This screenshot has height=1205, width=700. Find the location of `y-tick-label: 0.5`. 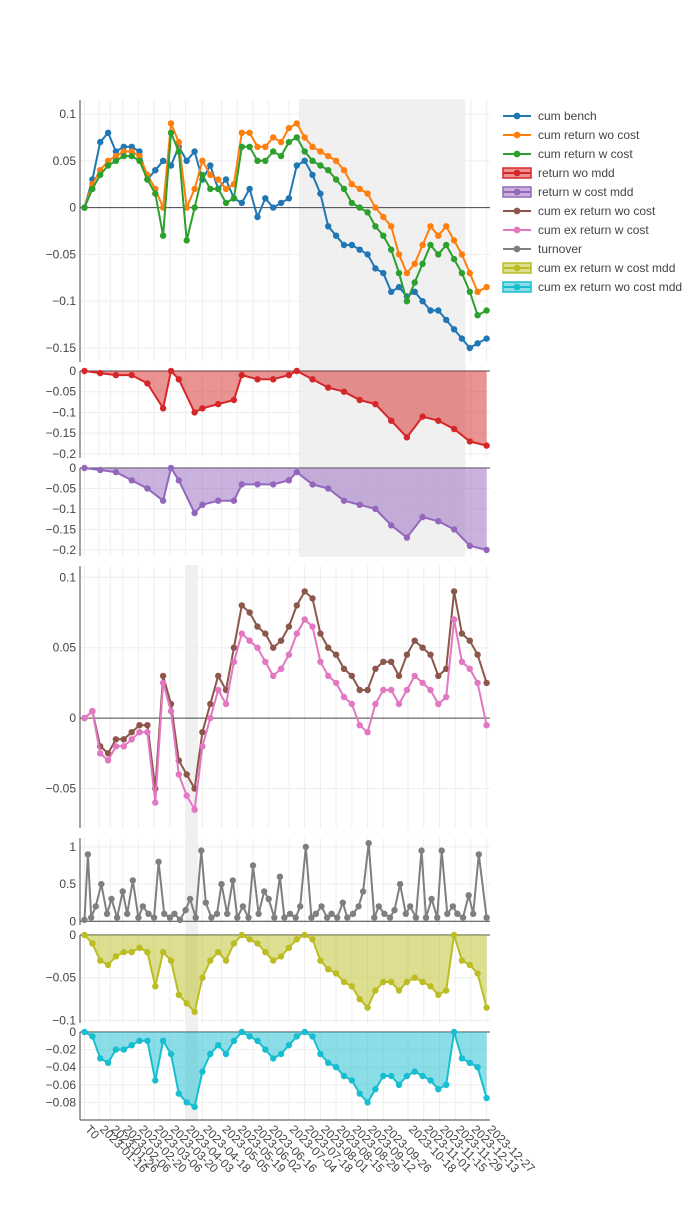

y-tick-label: 0.5 is located at coordinates (67, 884).